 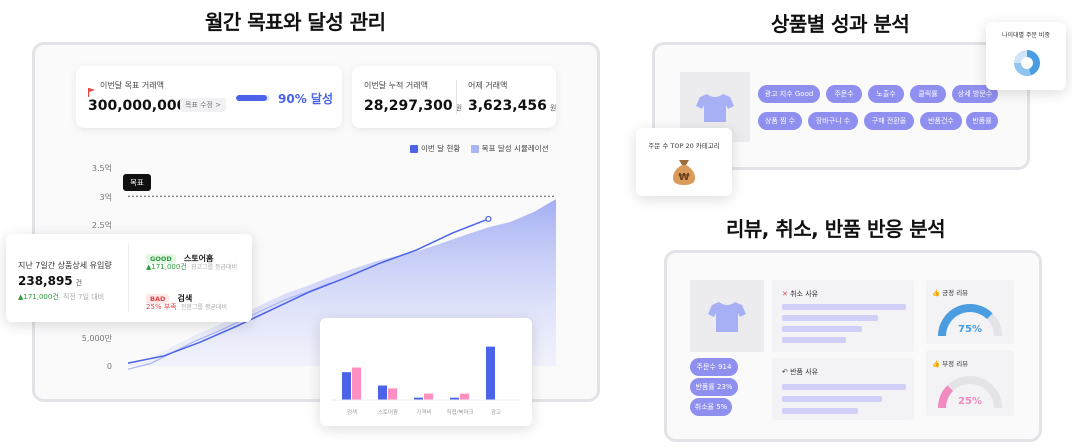 I want to click on age-share-card: 나이대별 주문 비중, so click(x=1026, y=56).